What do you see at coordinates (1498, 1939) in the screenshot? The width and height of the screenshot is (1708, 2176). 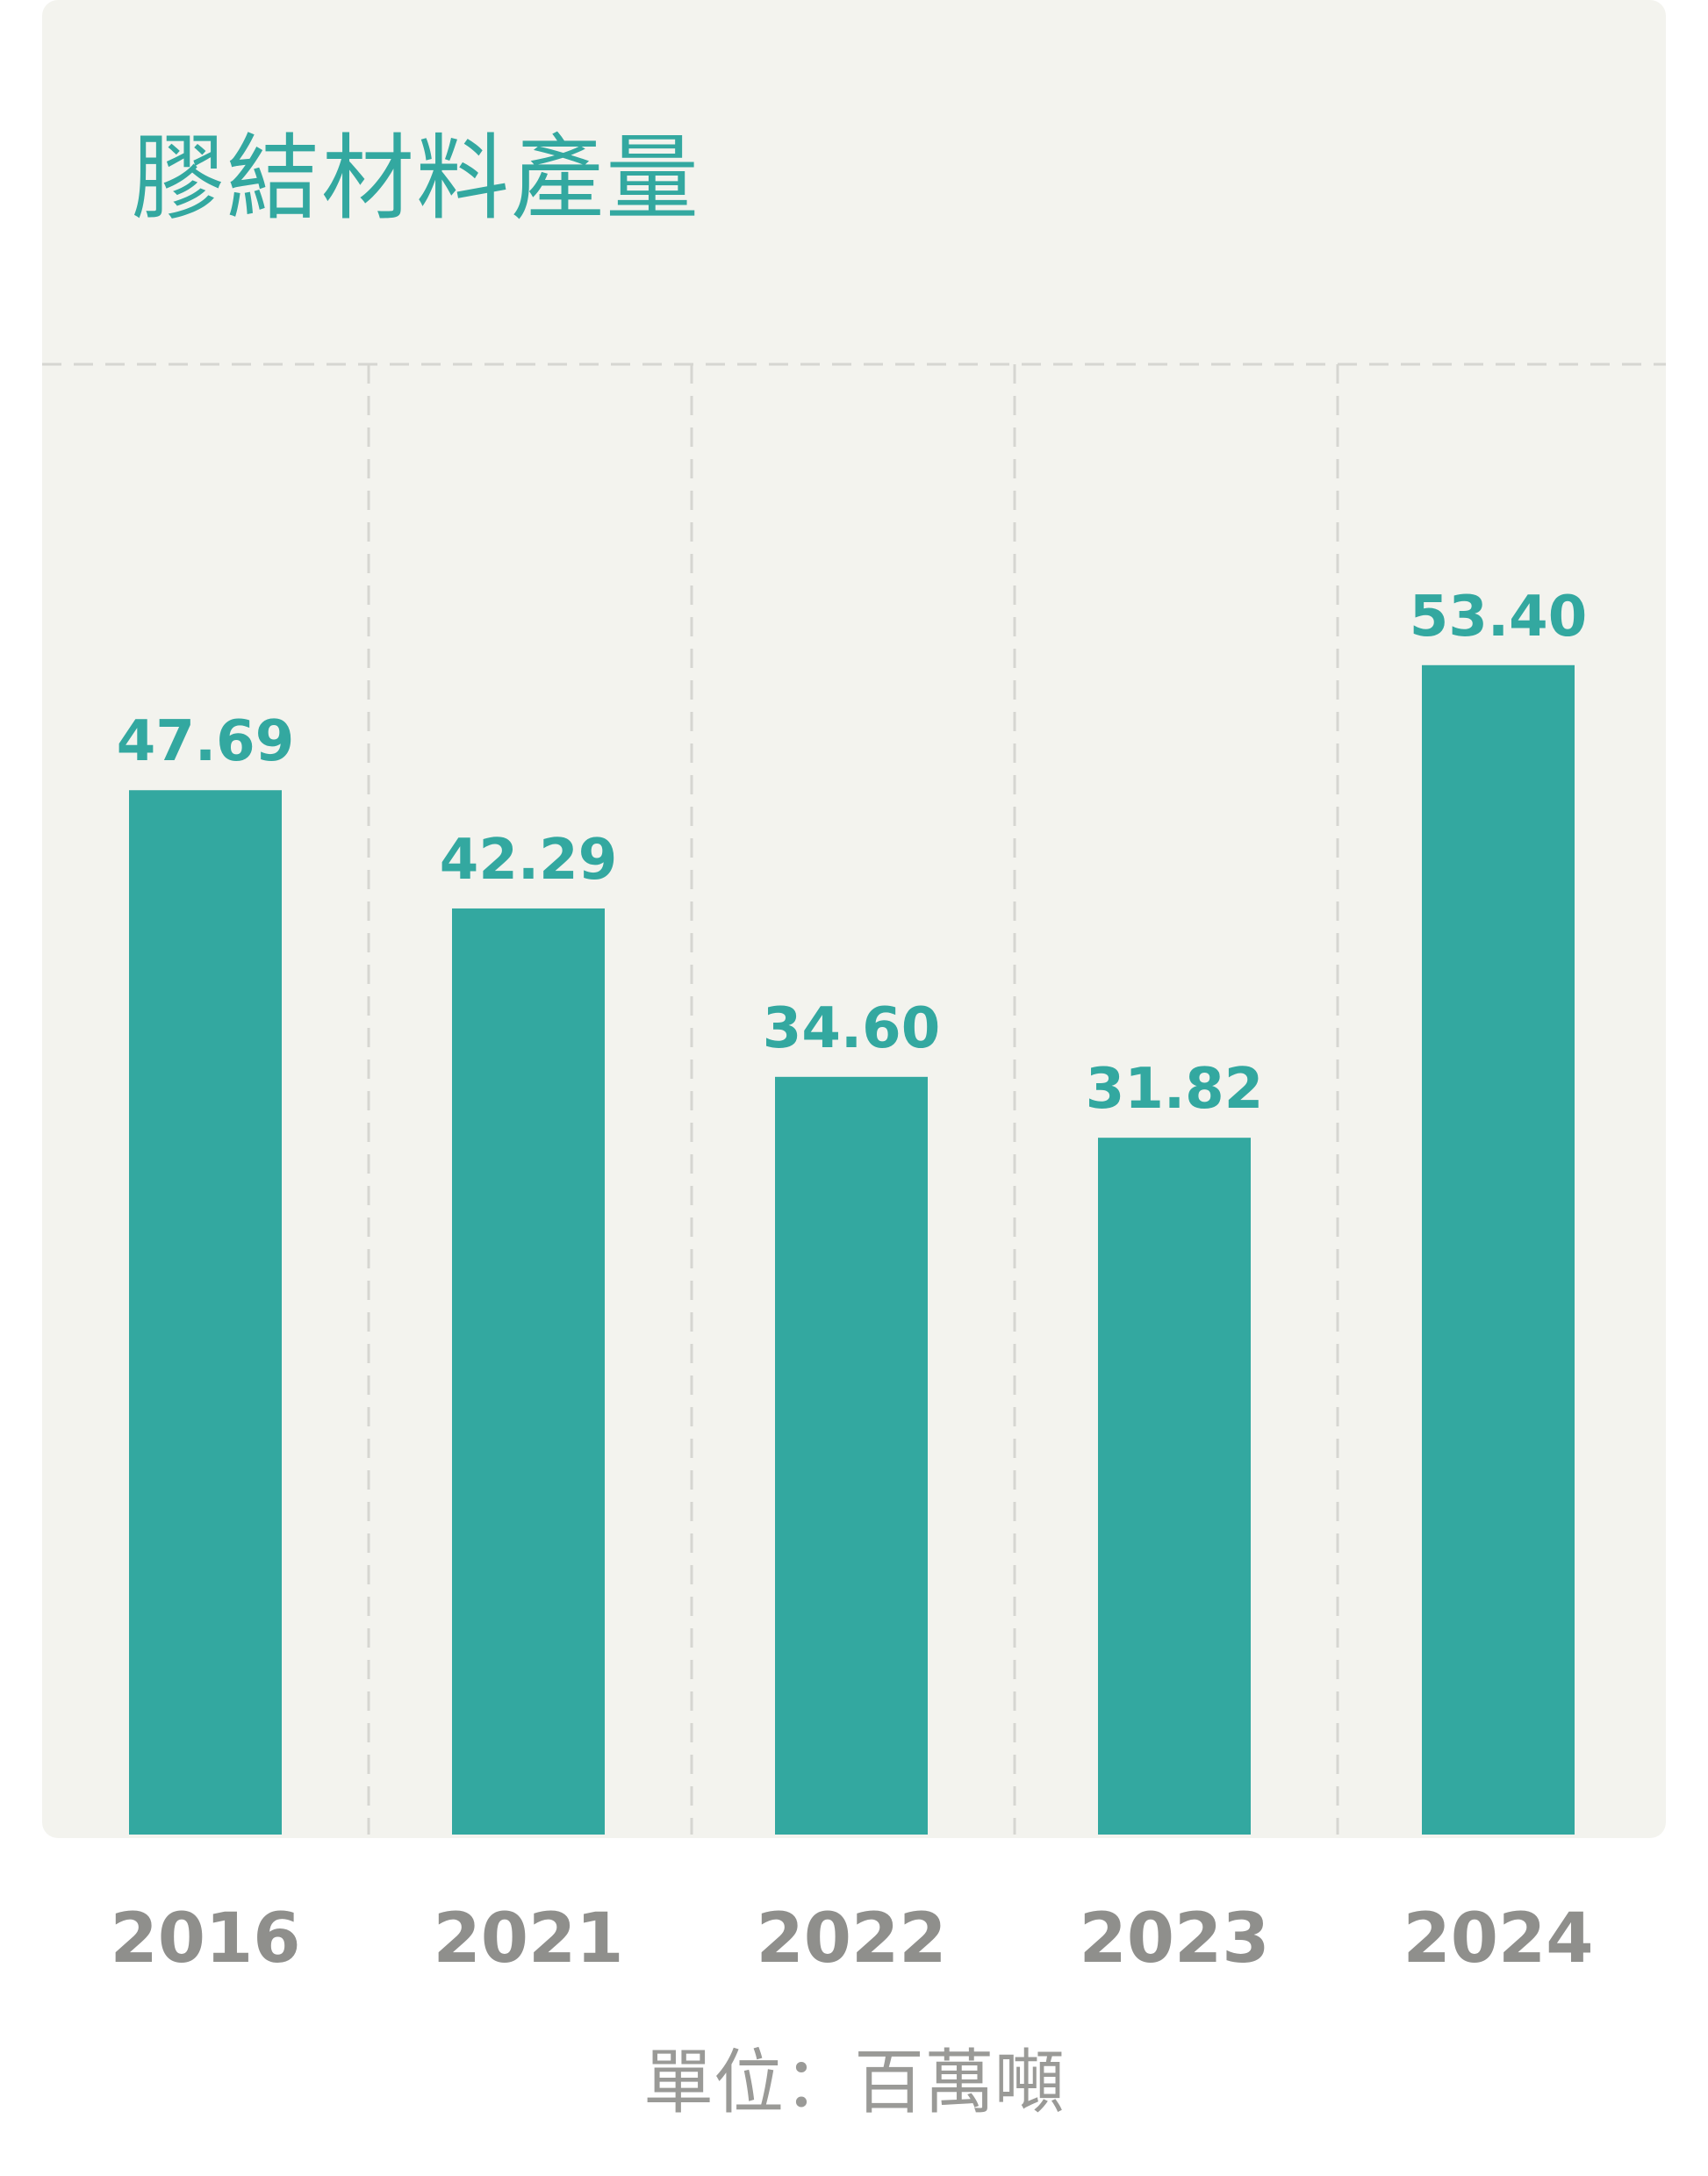 I see `x-tick-label-2024: 2024` at bounding box center [1498, 1939].